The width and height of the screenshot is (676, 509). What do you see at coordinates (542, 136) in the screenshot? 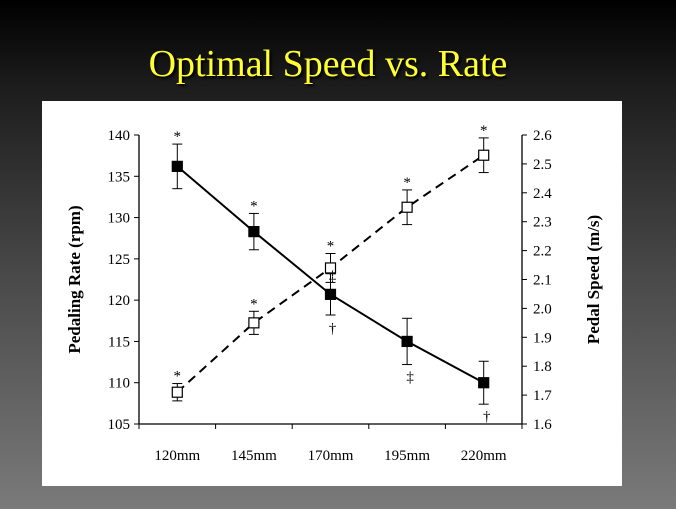
I see `y-right-tick-label: 2.6` at bounding box center [542, 136].